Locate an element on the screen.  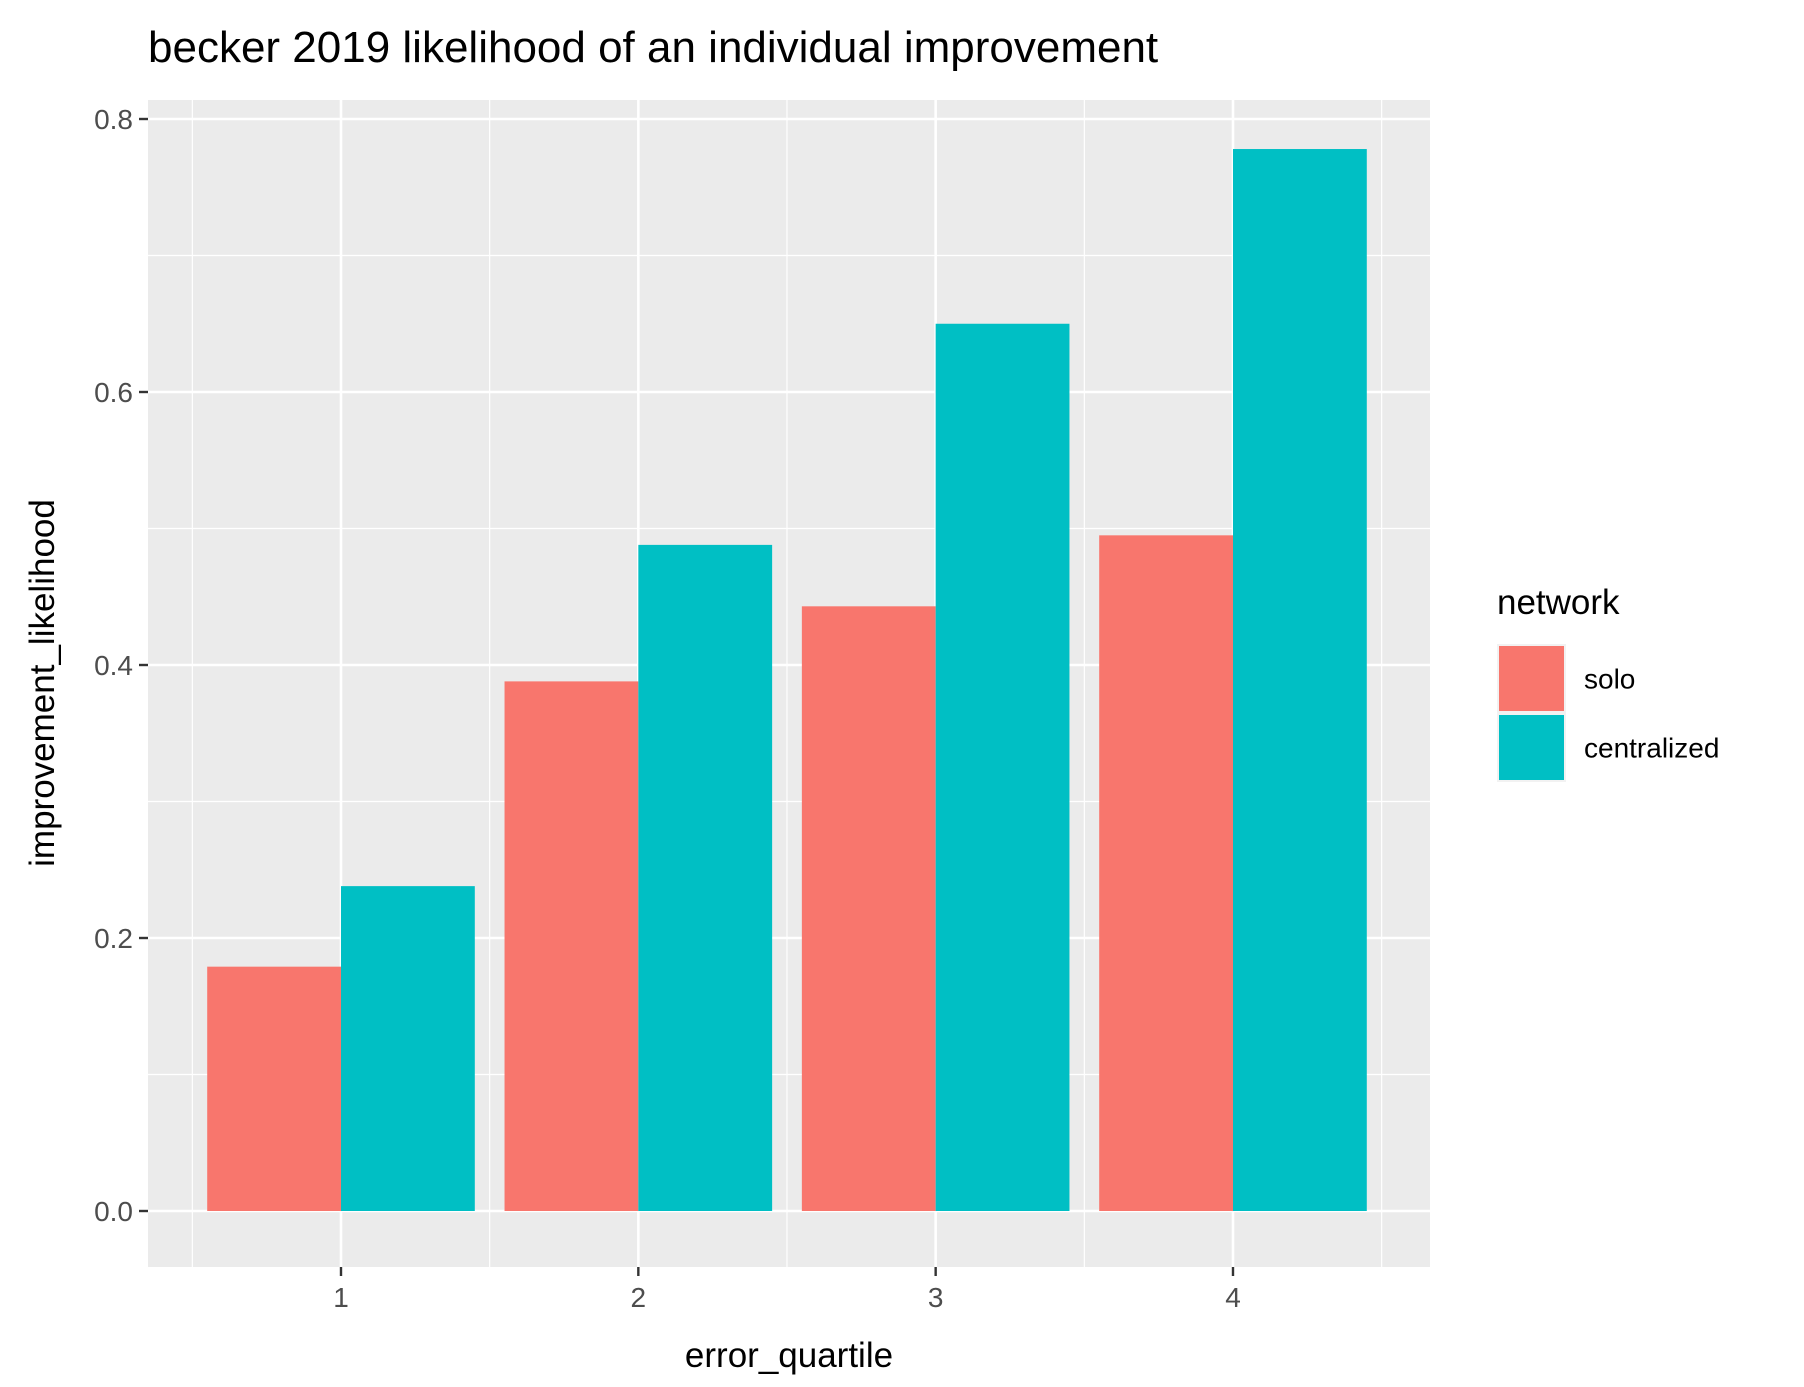
x-axis-title: error_quartile is located at coordinates (789, 1355).